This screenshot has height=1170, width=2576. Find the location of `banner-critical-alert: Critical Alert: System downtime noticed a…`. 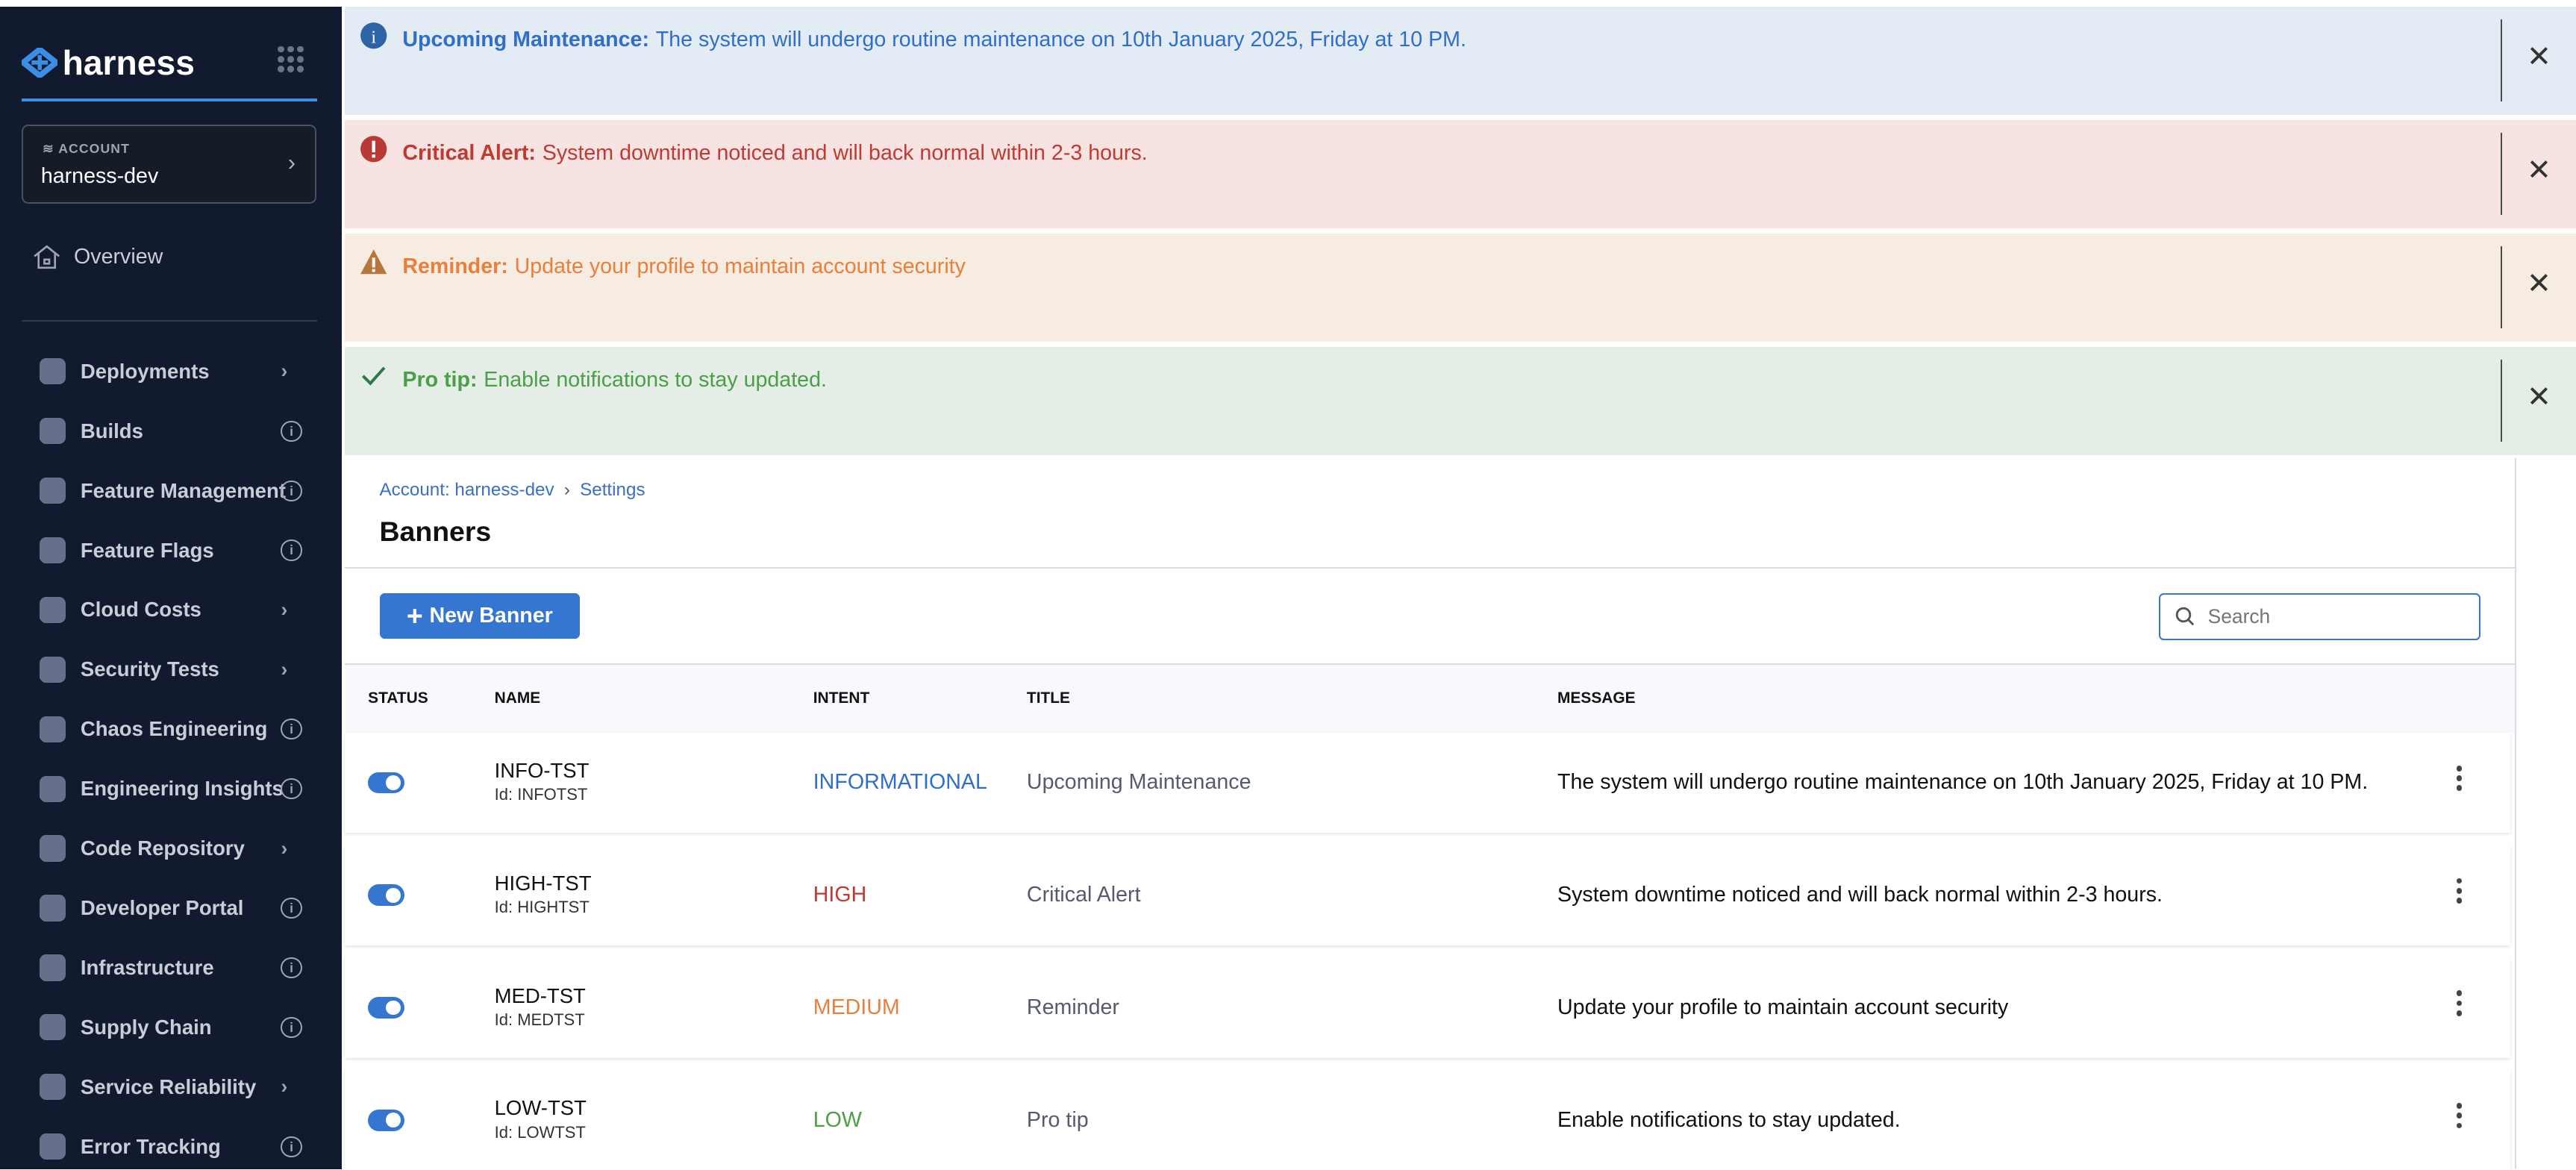

banner-critical-alert: Critical Alert: System downtime noticed a… is located at coordinates (1460, 173).